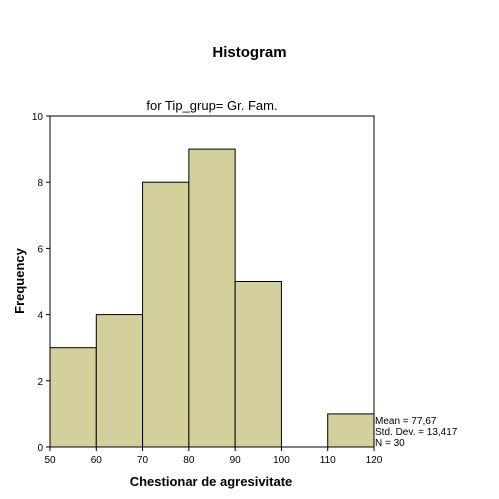  What do you see at coordinates (40, 448) in the screenshot?
I see `y-tick-label: 0` at bounding box center [40, 448].